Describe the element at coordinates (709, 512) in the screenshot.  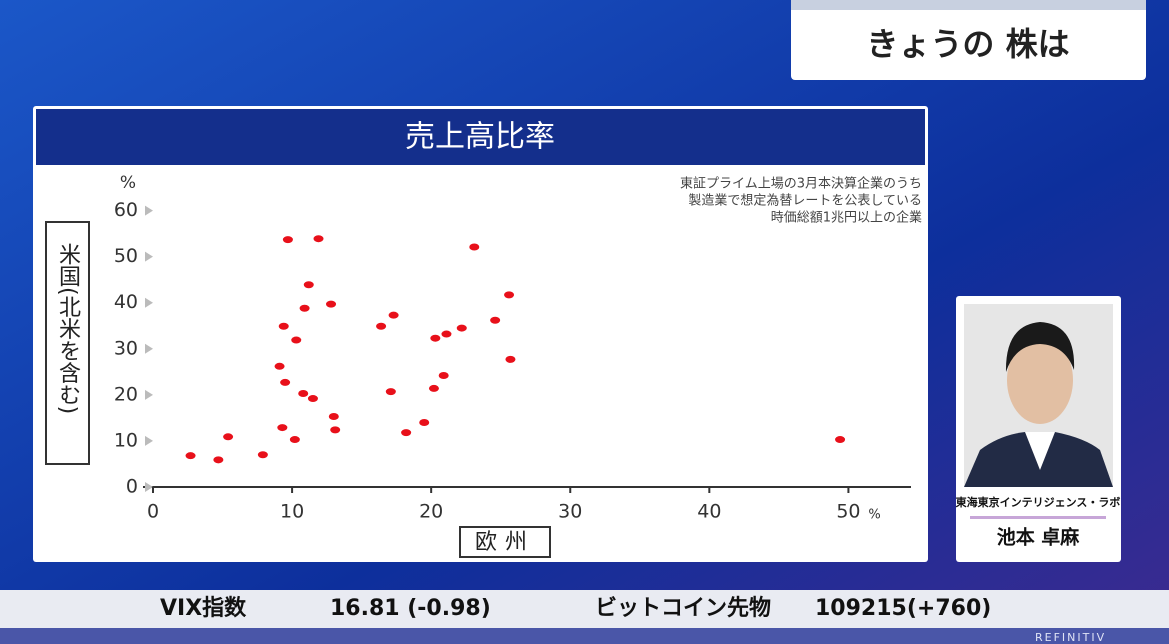
I see `x-tick-label: 40` at that location.